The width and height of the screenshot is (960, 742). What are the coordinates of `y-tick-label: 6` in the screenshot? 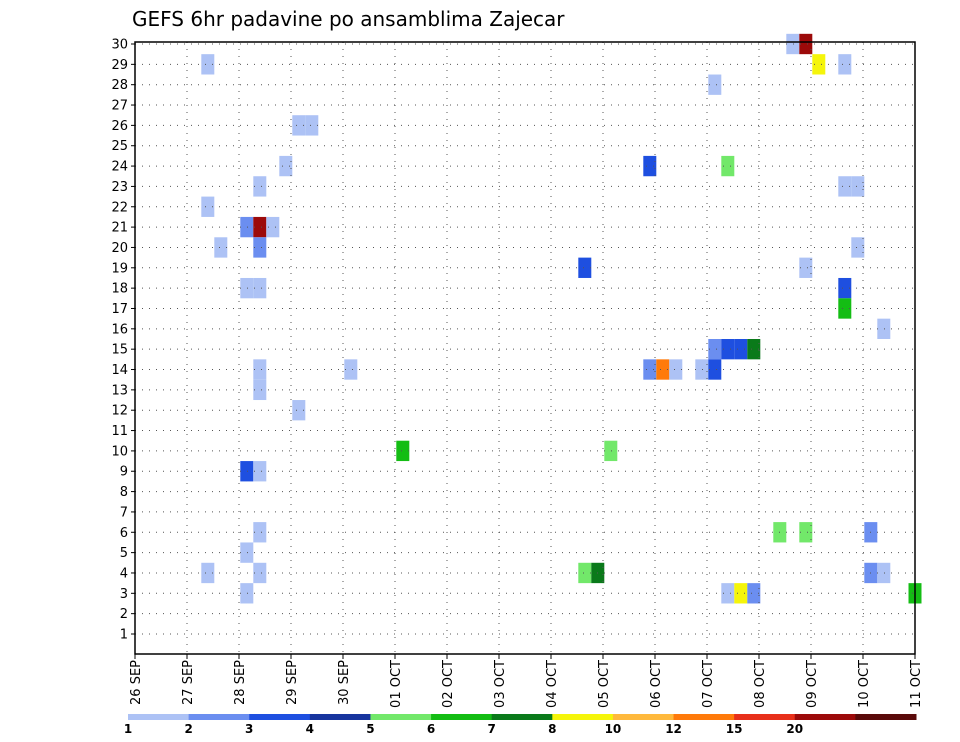 It's located at (124, 533).